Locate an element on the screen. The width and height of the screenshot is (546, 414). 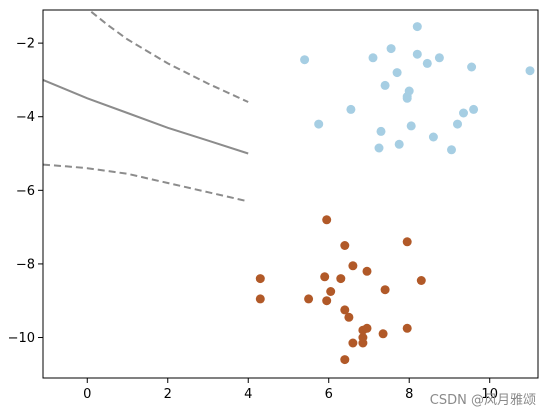
x-axis-ticks: 0 2 4 6 8 10 is located at coordinates (290, 390).